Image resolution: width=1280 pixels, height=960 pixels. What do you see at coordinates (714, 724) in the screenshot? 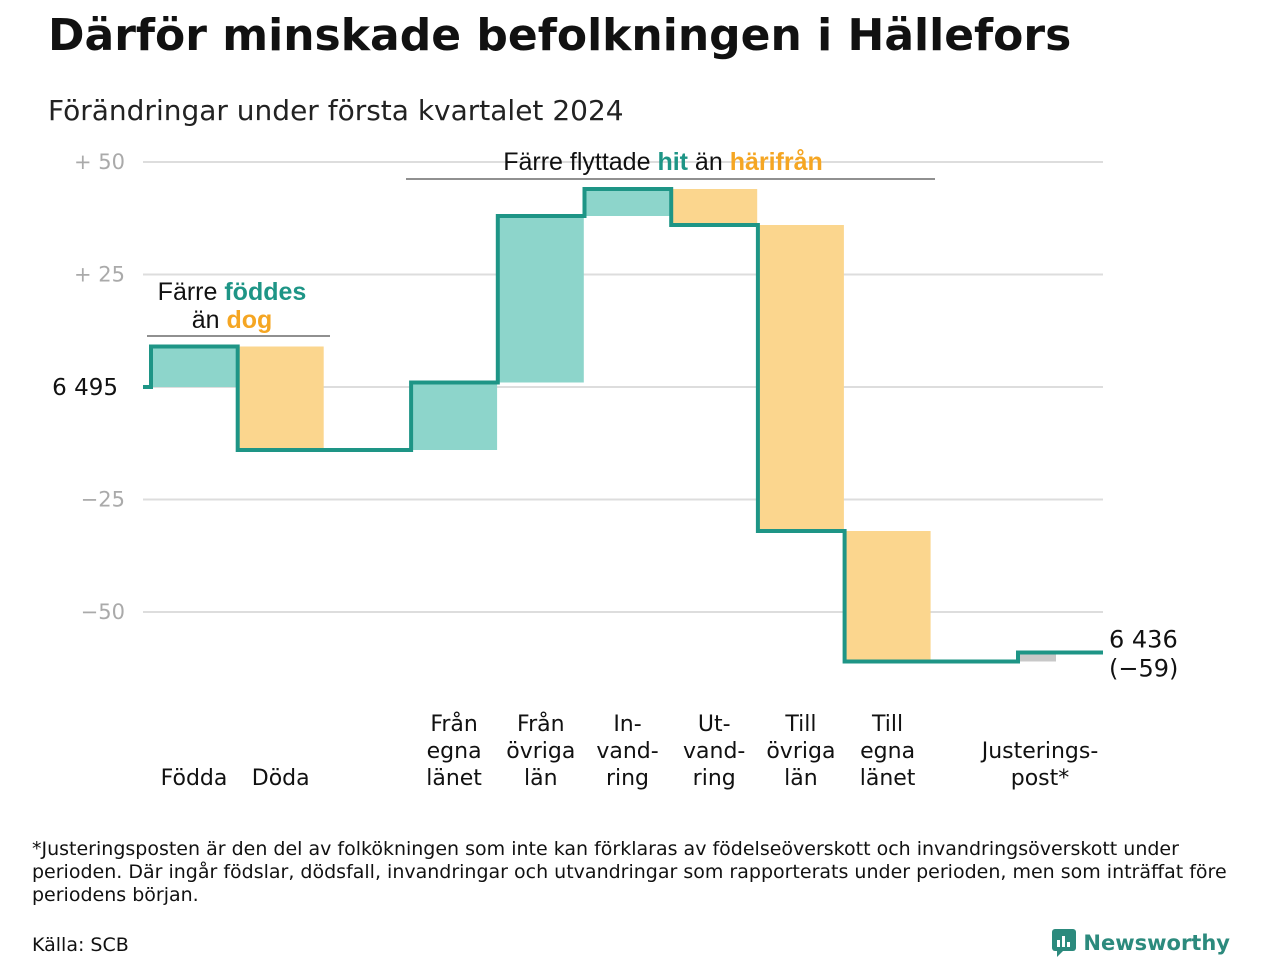
I see `category-label: Ut-` at bounding box center [714, 724].